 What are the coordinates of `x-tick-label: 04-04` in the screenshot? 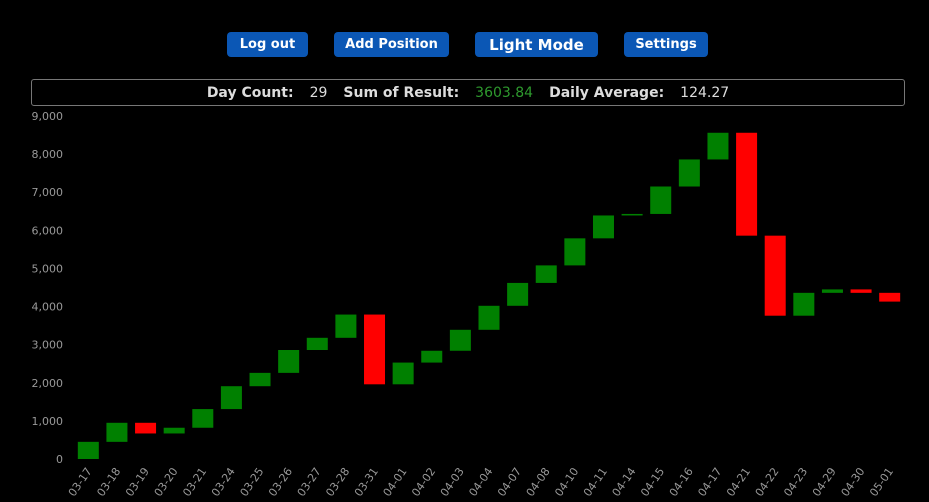 It's located at (480, 482).